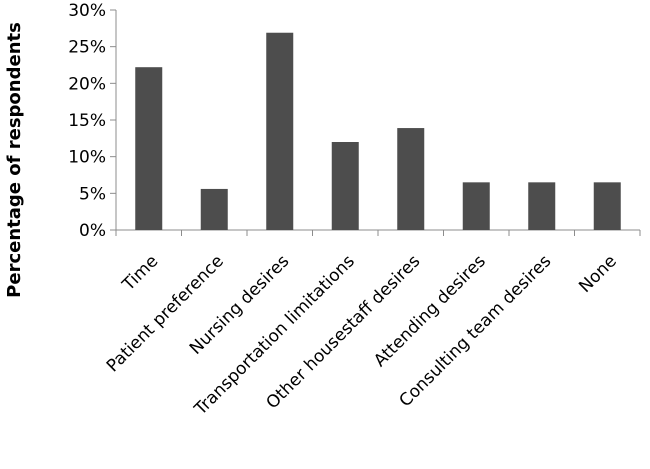 The image size is (650, 469). Describe the element at coordinates (87, 84) in the screenshot. I see `y-tick-label: 20%` at that location.